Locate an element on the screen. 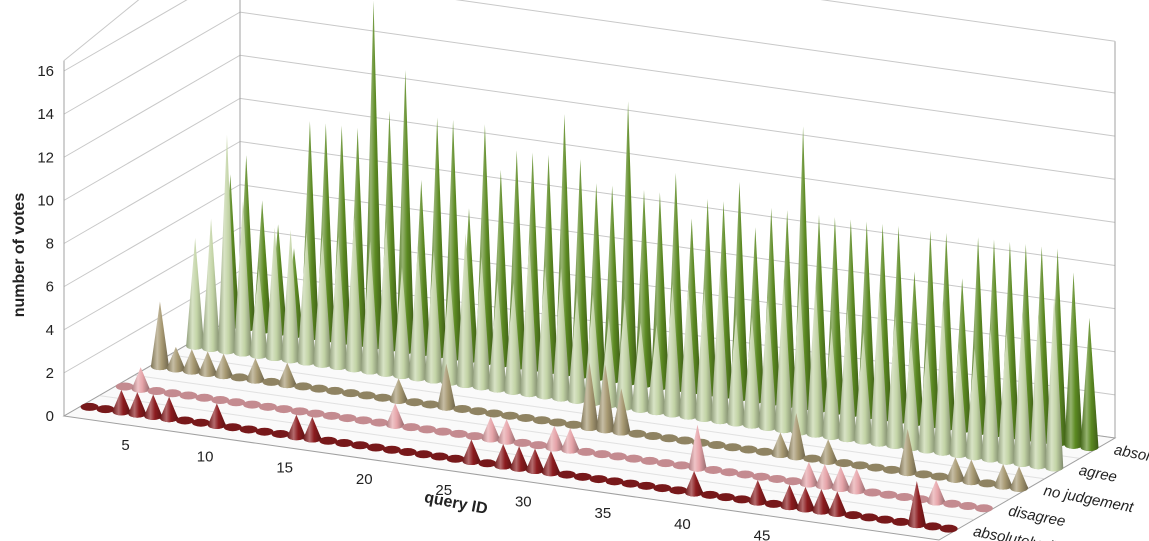 The image size is (1149, 541). y-tick-label: 8 is located at coordinates (50, 244).